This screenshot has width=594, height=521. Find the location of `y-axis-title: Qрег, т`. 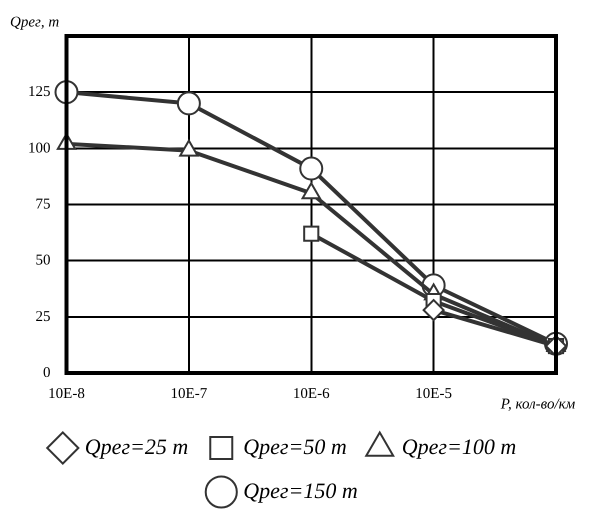

y-axis-title: Qрег, т is located at coordinates (35, 22).